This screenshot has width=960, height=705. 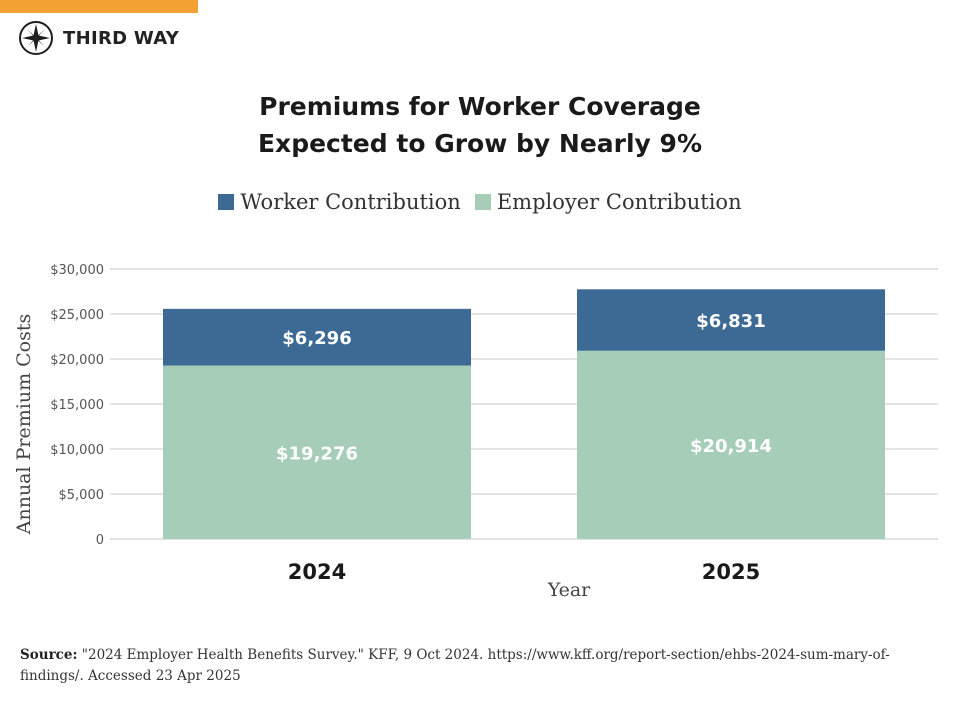 I want to click on data-label-employer-2024: $19,276, so click(x=317, y=453).